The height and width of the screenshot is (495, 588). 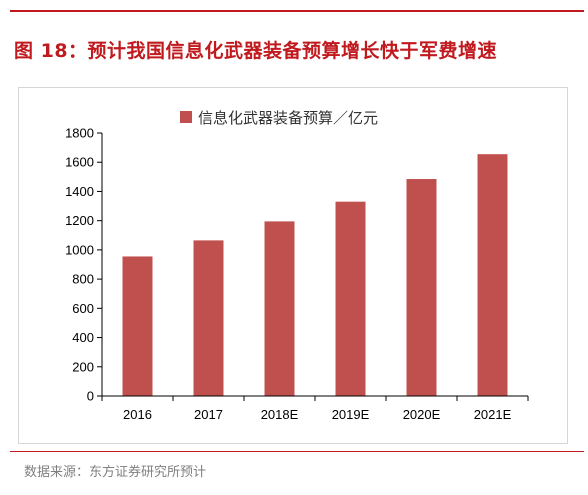 What do you see at coordinates (256, 51) in the screenshot?
I see `figure-title: 图 18：预计我国信息化武器装备预算增长快于军费增速` at bounding box center [256, 51].